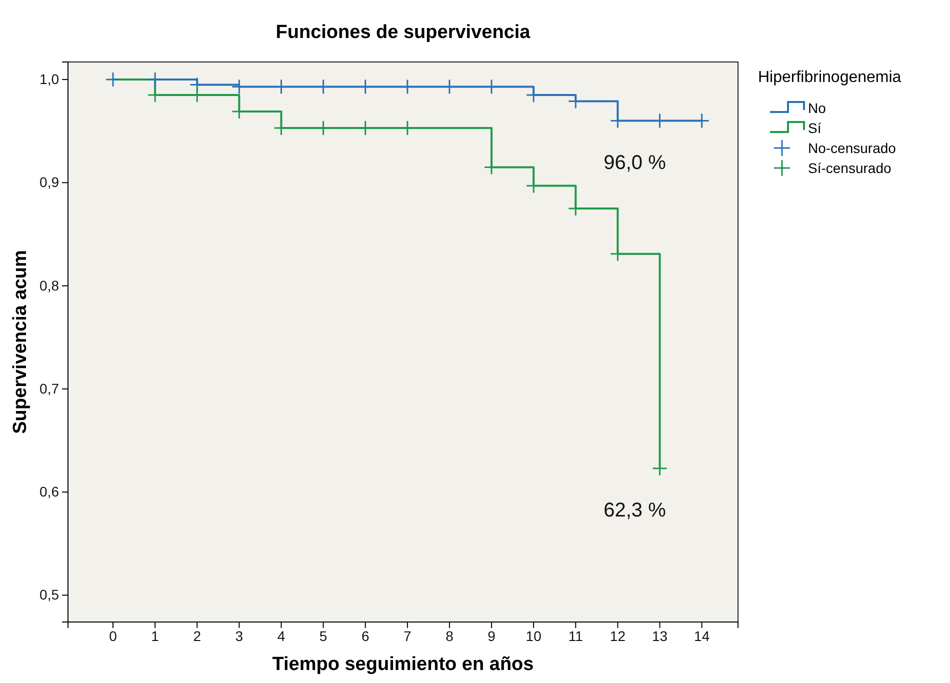  What do you see at coordinates (403, 664) in the screenshot?
I see `x-axis-title: Tiempo seguimiento en años` at bounding box center [403, 664].